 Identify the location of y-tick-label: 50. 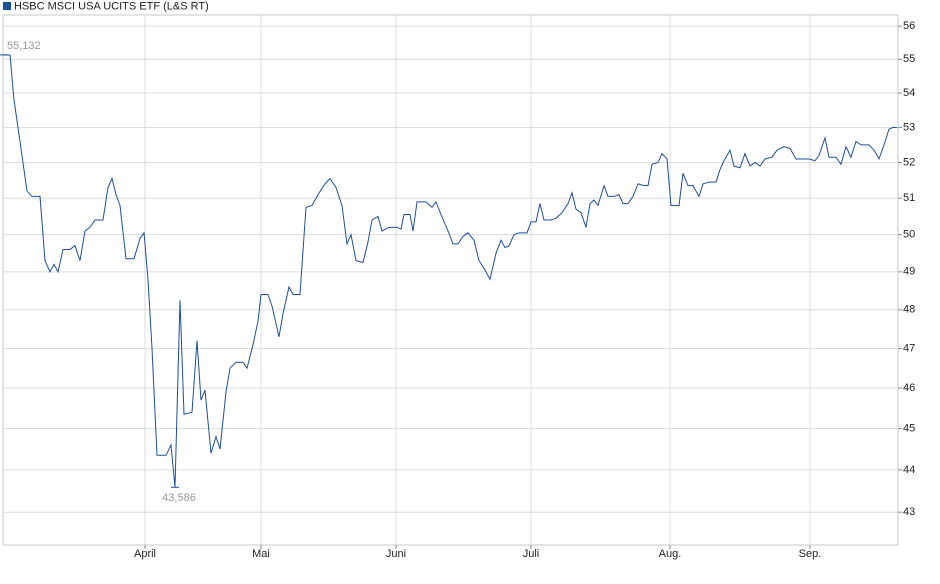
(909, 235).